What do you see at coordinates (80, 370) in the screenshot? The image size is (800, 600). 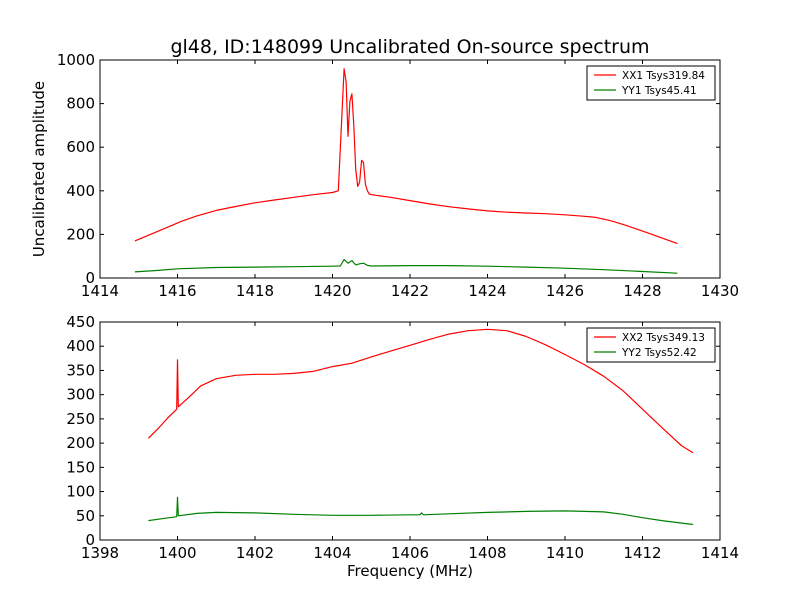 I see `y-tick-label: 350` at bounding box center [80, 370].